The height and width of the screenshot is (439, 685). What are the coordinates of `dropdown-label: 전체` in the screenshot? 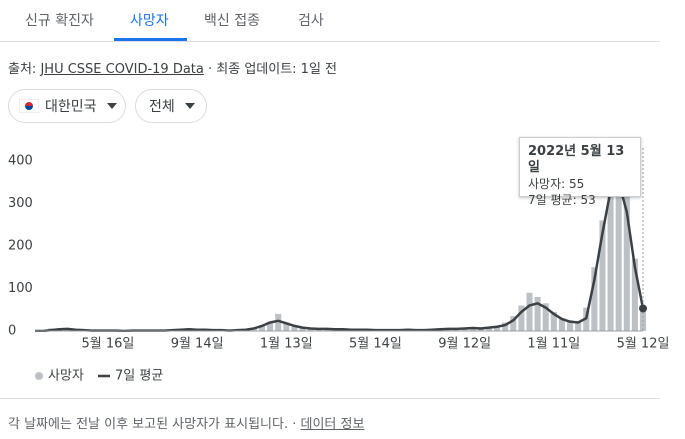 It's located at (162, 107).